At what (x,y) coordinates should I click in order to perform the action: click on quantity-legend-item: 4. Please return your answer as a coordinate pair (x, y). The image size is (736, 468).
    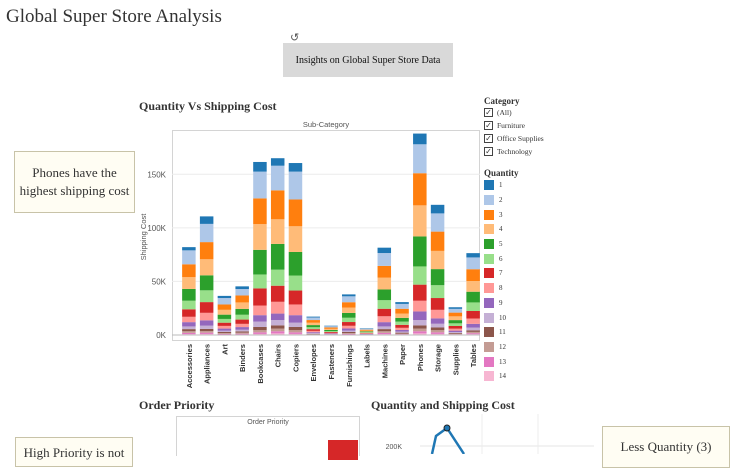
    Looking at the image, I should click on (519, 229).